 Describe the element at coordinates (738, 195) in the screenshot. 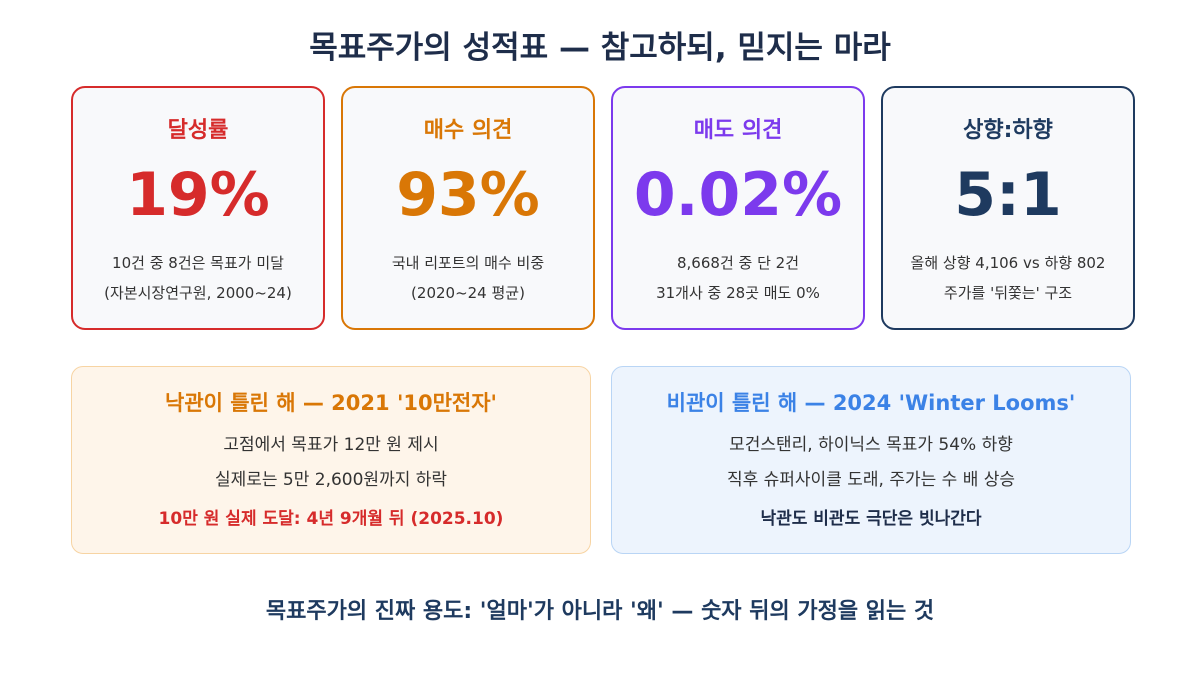

I see `card-value: 0.02%` at that location.